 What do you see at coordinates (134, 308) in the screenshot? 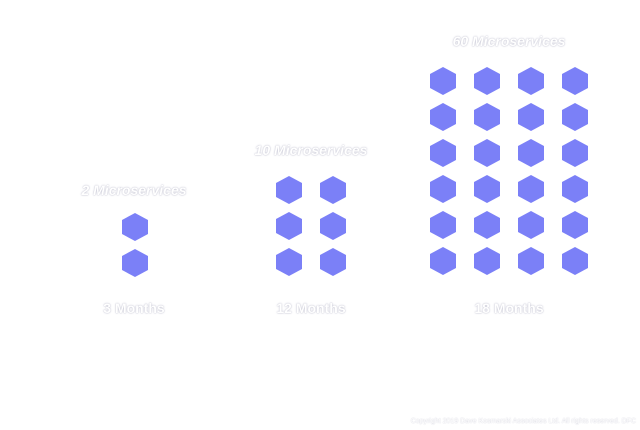
I see `time-label: 3 Months` at bounding box center [134, 308].